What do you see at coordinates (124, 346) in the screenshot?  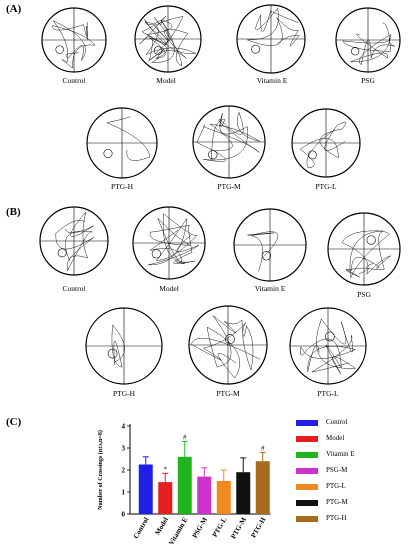 I see `track-b-ptg-h` at bounding box center [124, 346].